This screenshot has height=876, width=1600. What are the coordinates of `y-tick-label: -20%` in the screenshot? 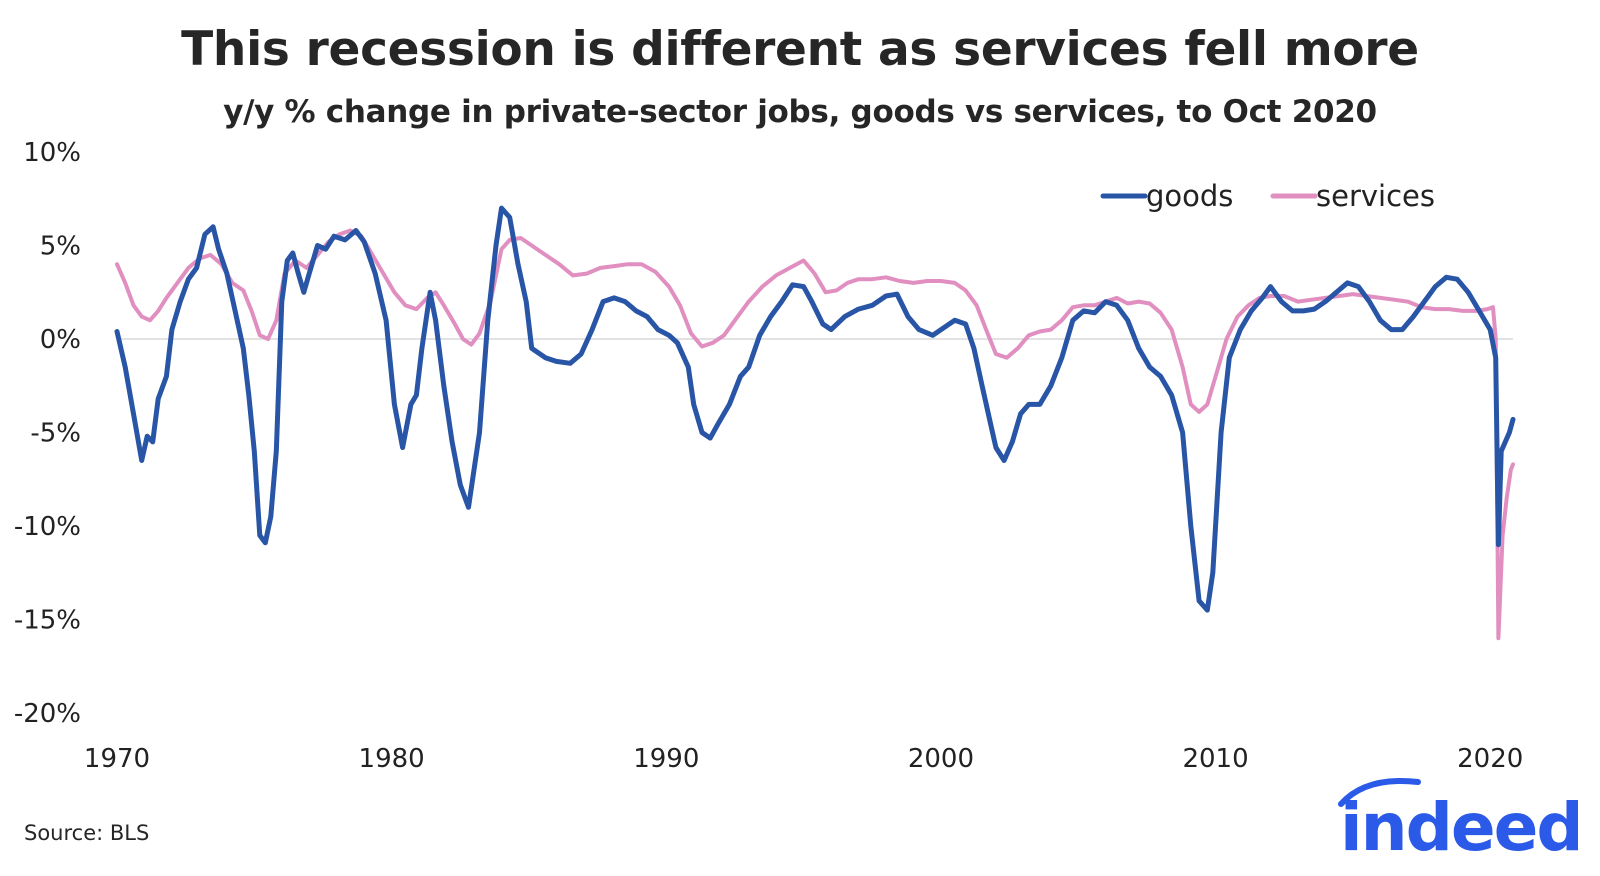 It's located at (47, 714).